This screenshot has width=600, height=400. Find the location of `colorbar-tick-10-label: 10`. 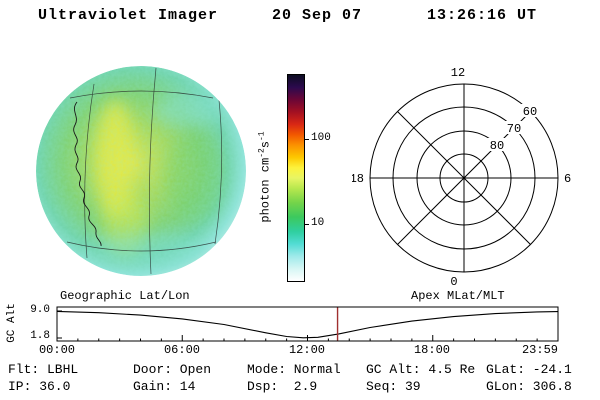

colorbar-tick-10-label: 10 is located at coordinates (318, 223).